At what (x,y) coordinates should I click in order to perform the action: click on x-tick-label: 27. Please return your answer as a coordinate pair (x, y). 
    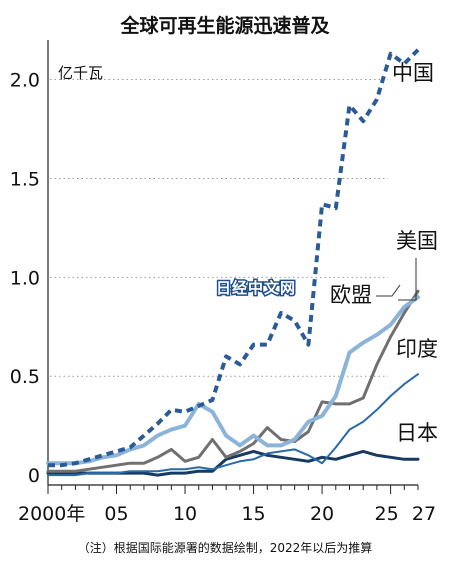
    Looking at the image, I should click on (424, 514).